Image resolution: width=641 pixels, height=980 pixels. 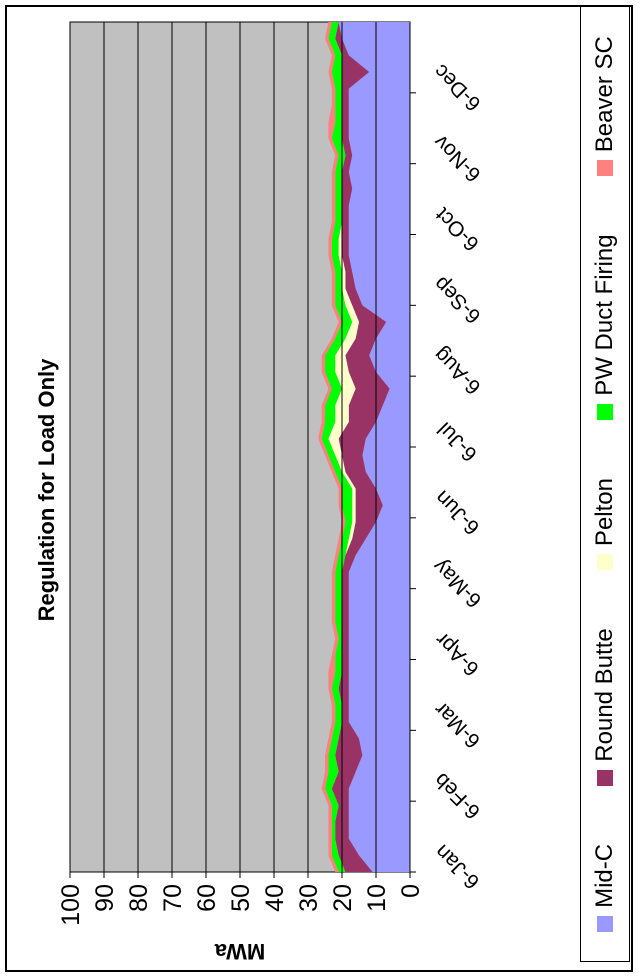 I want to click on legend-label: Mid-C, so click(x=604, y=875).